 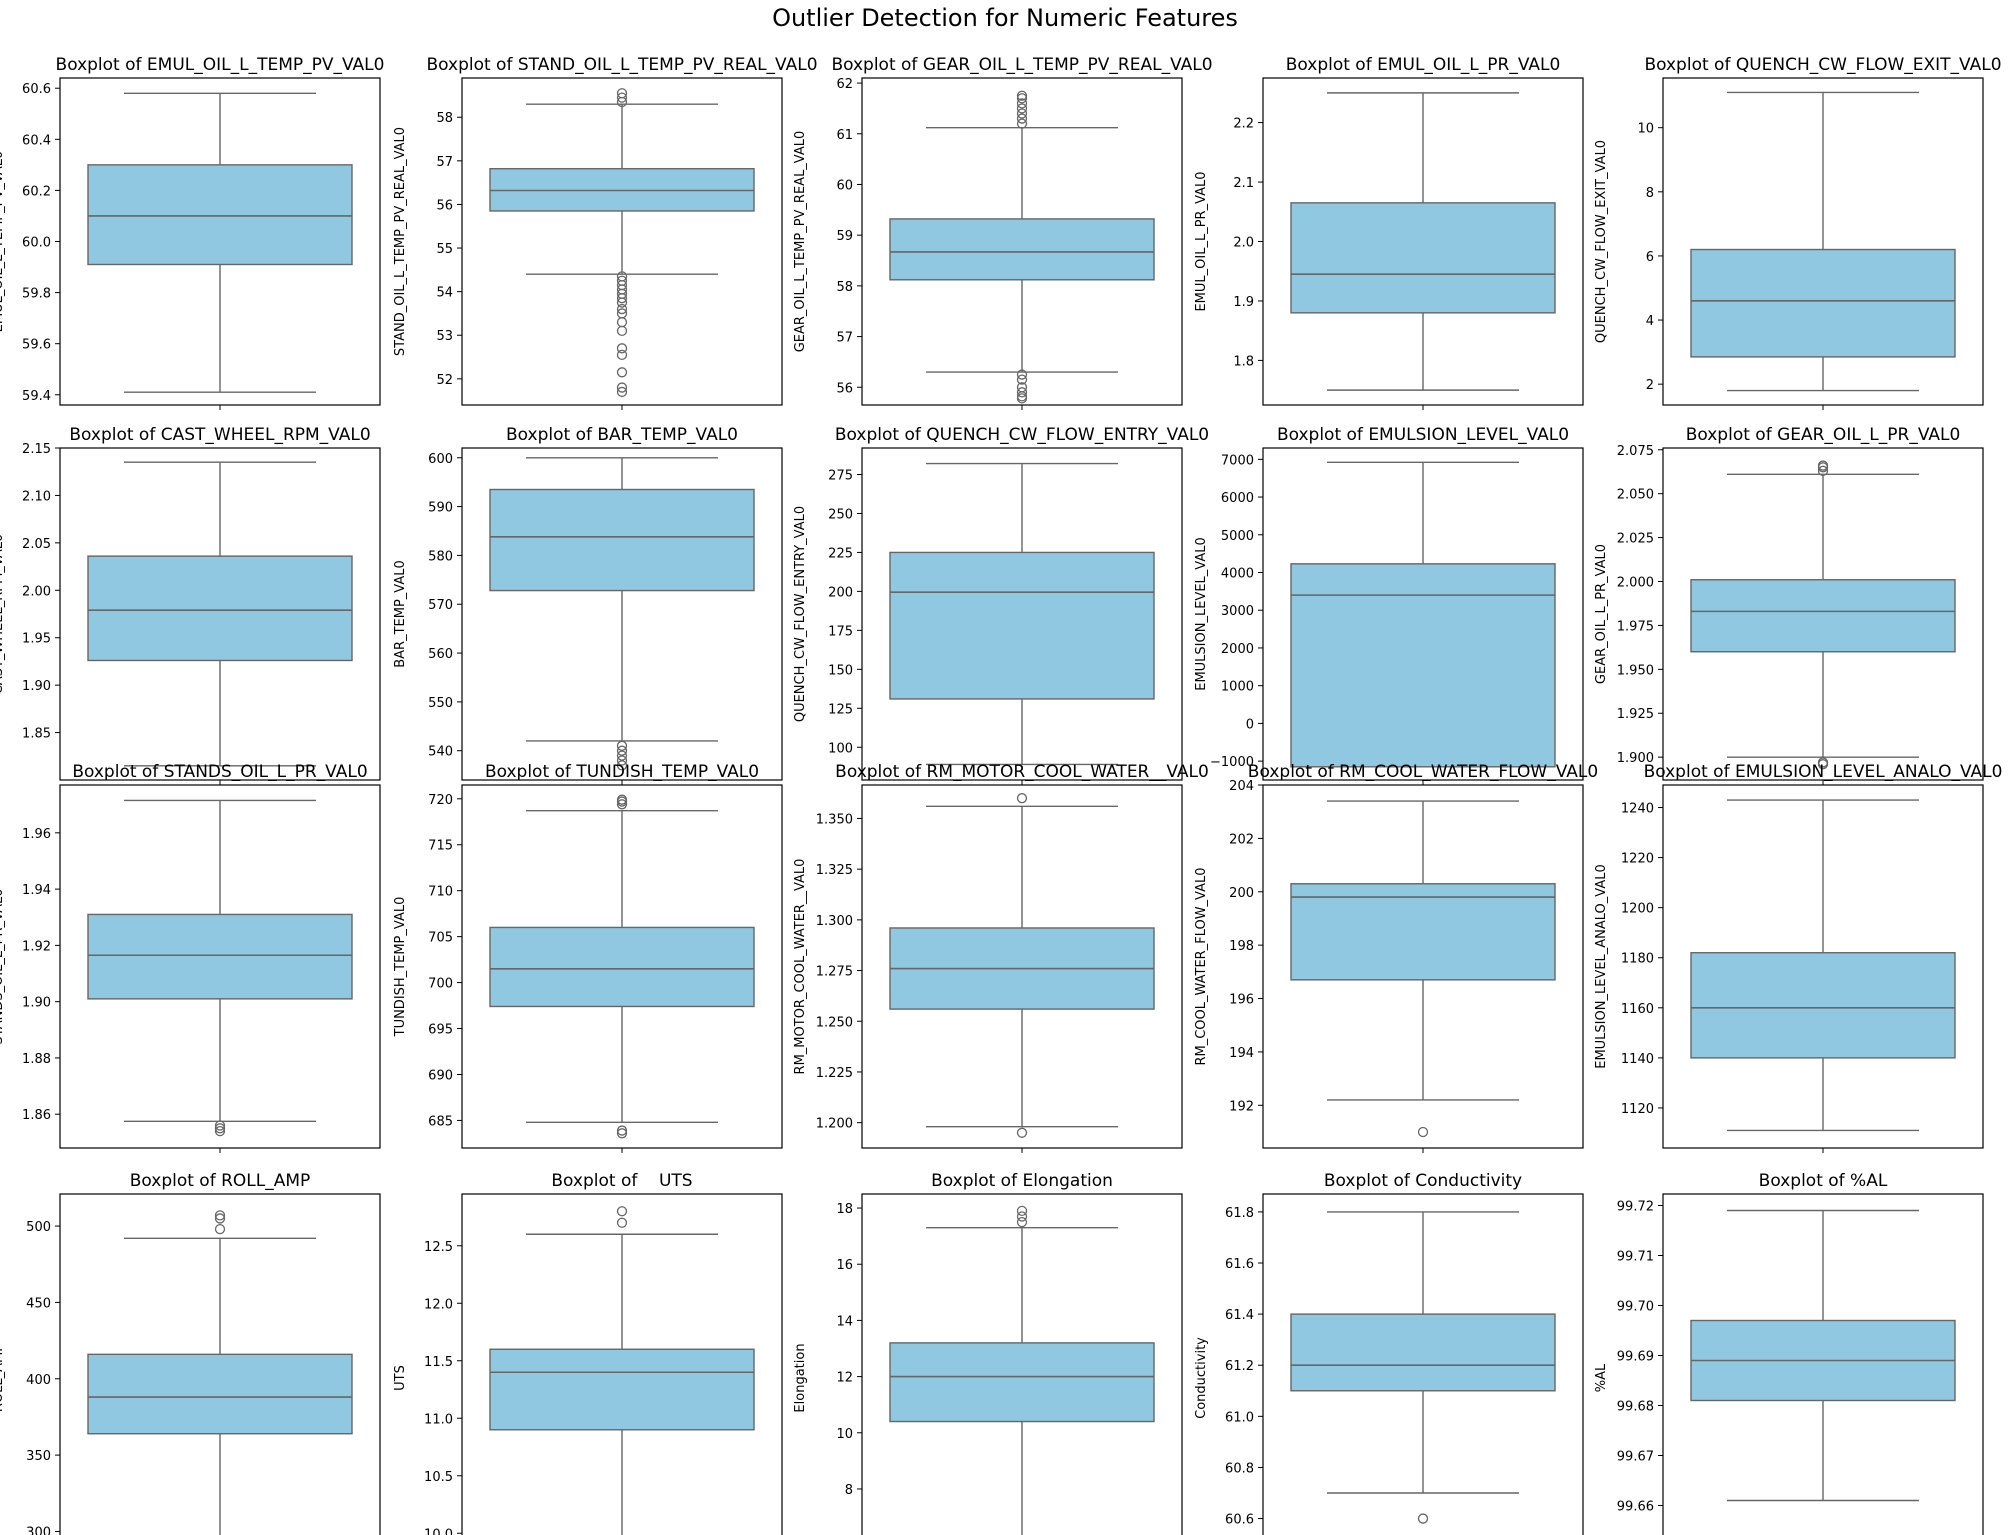 What do you see at coordinates (36, 496) in the screenshot?
I see `y-tick-label: 2.10` at bounding box center [36, 496].